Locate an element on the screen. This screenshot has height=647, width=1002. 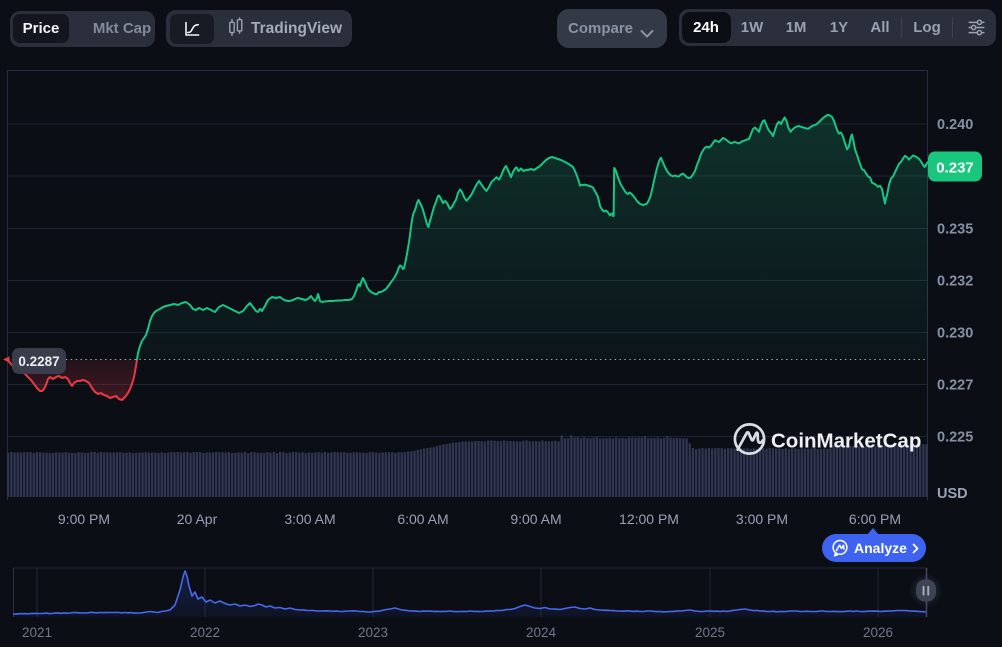
svg-text: 9:00 AM is located at coordinates (535, 519).